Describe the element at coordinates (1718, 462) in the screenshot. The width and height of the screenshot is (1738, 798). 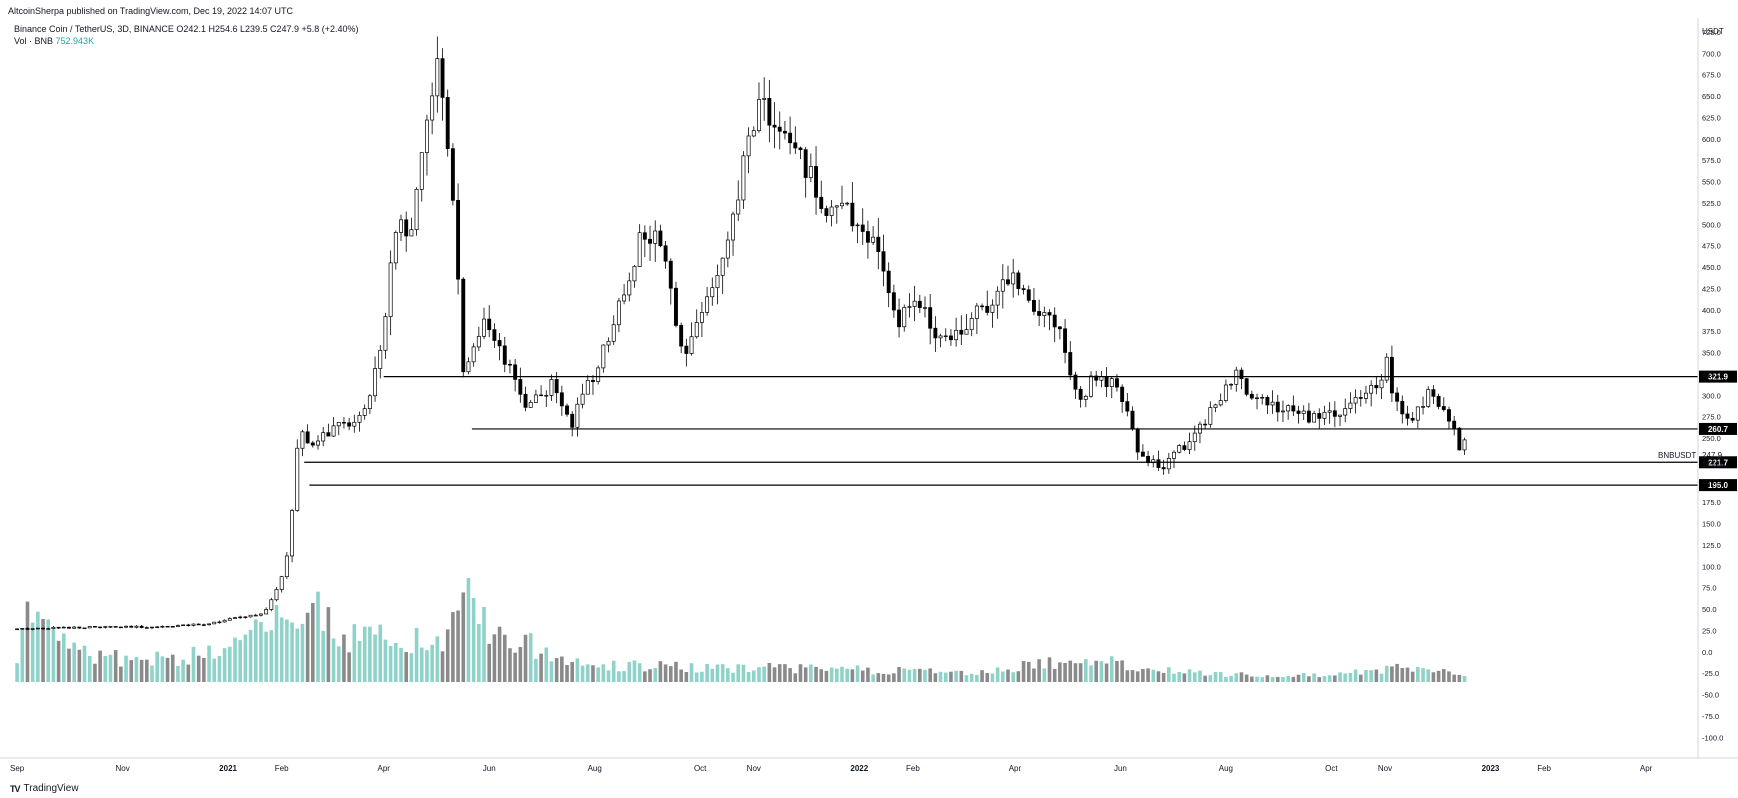
I see `level-price-label: 221.7` at that location.